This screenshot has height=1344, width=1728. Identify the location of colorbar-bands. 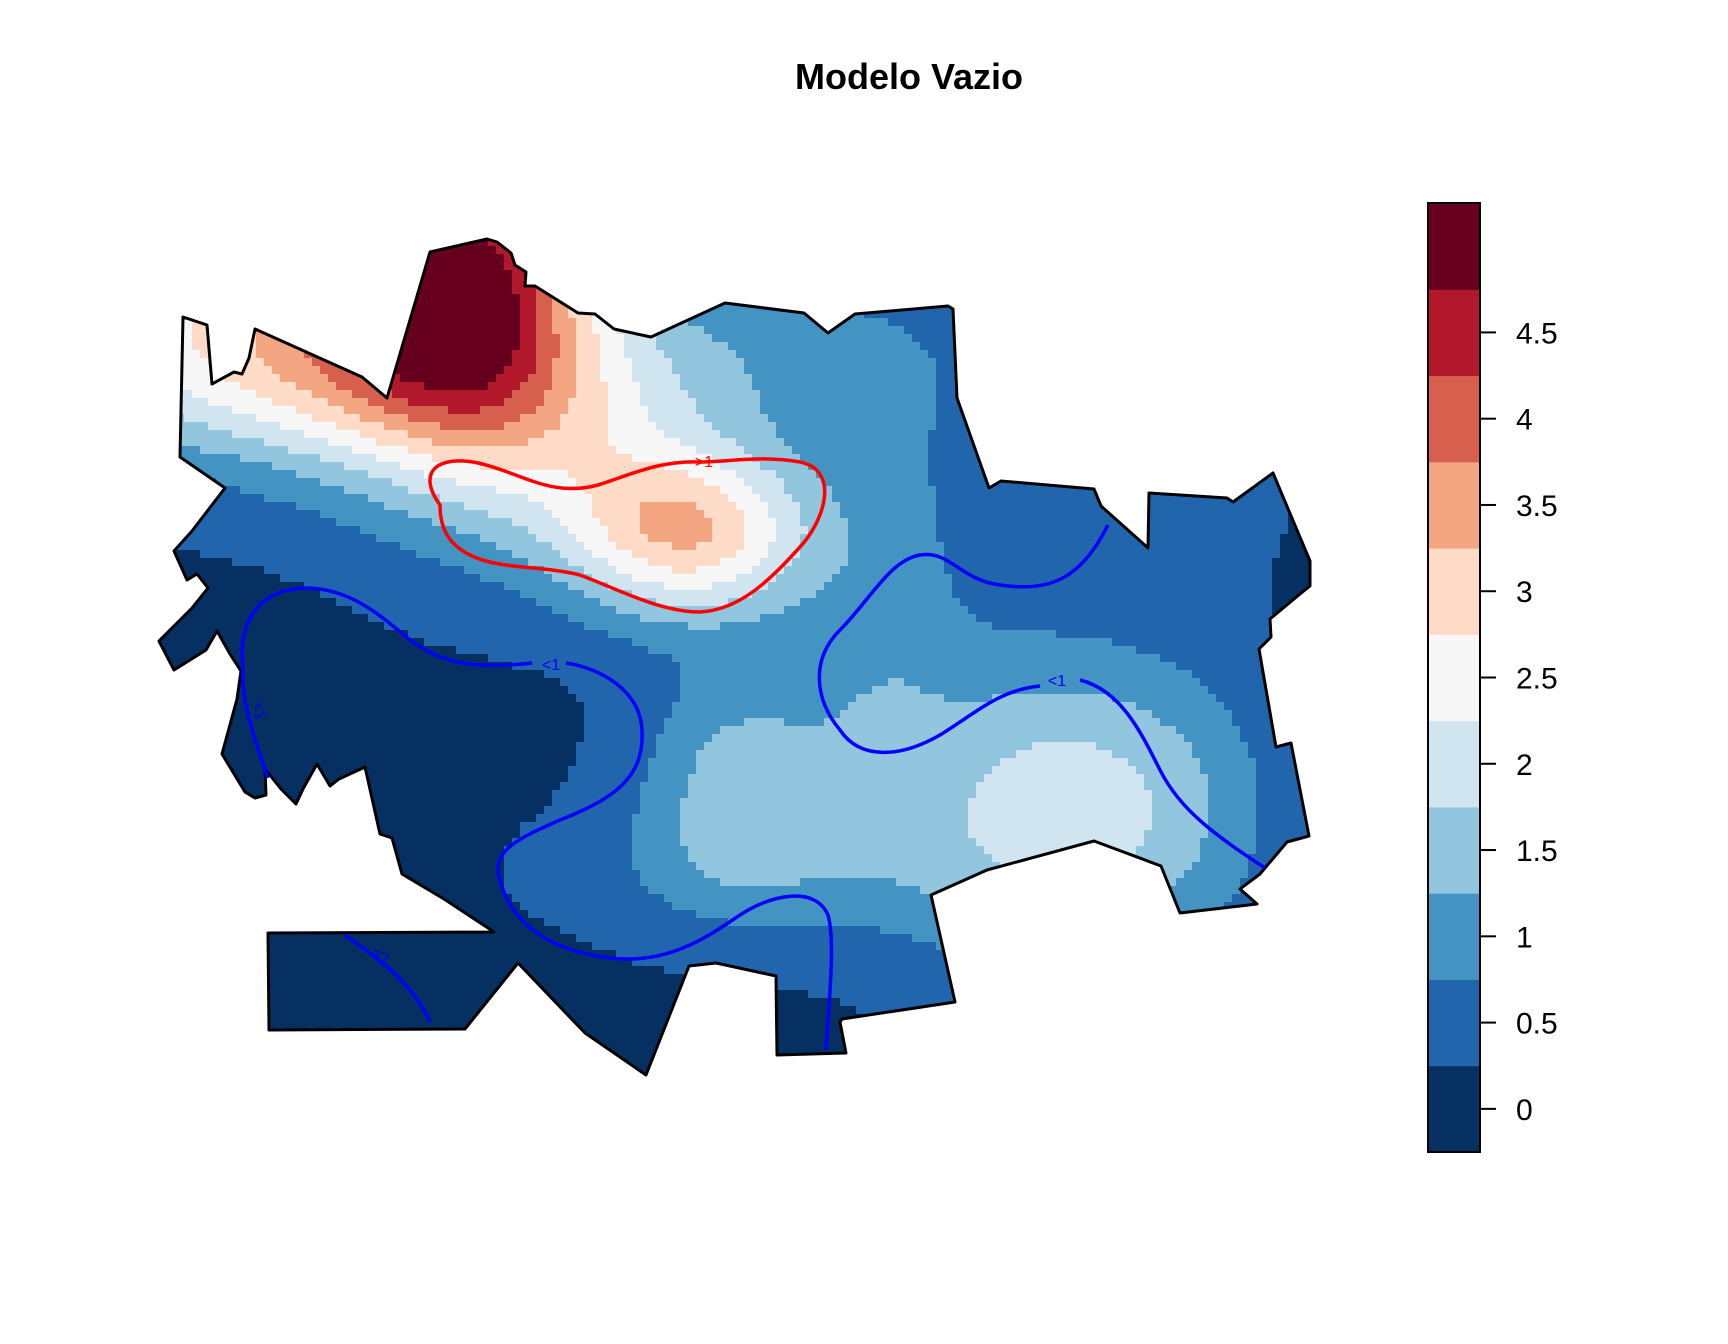
(1454, 678).